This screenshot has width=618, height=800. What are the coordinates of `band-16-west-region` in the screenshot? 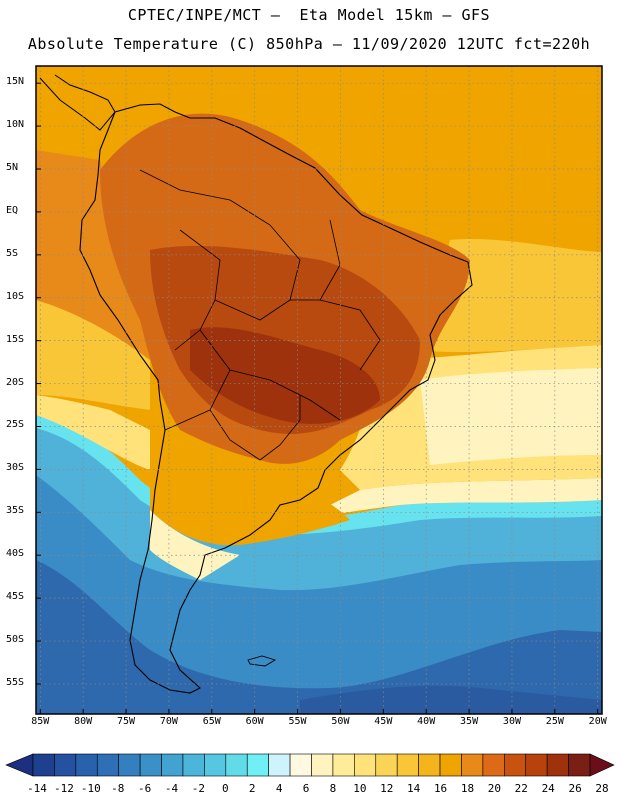 It's located at (93, 355).